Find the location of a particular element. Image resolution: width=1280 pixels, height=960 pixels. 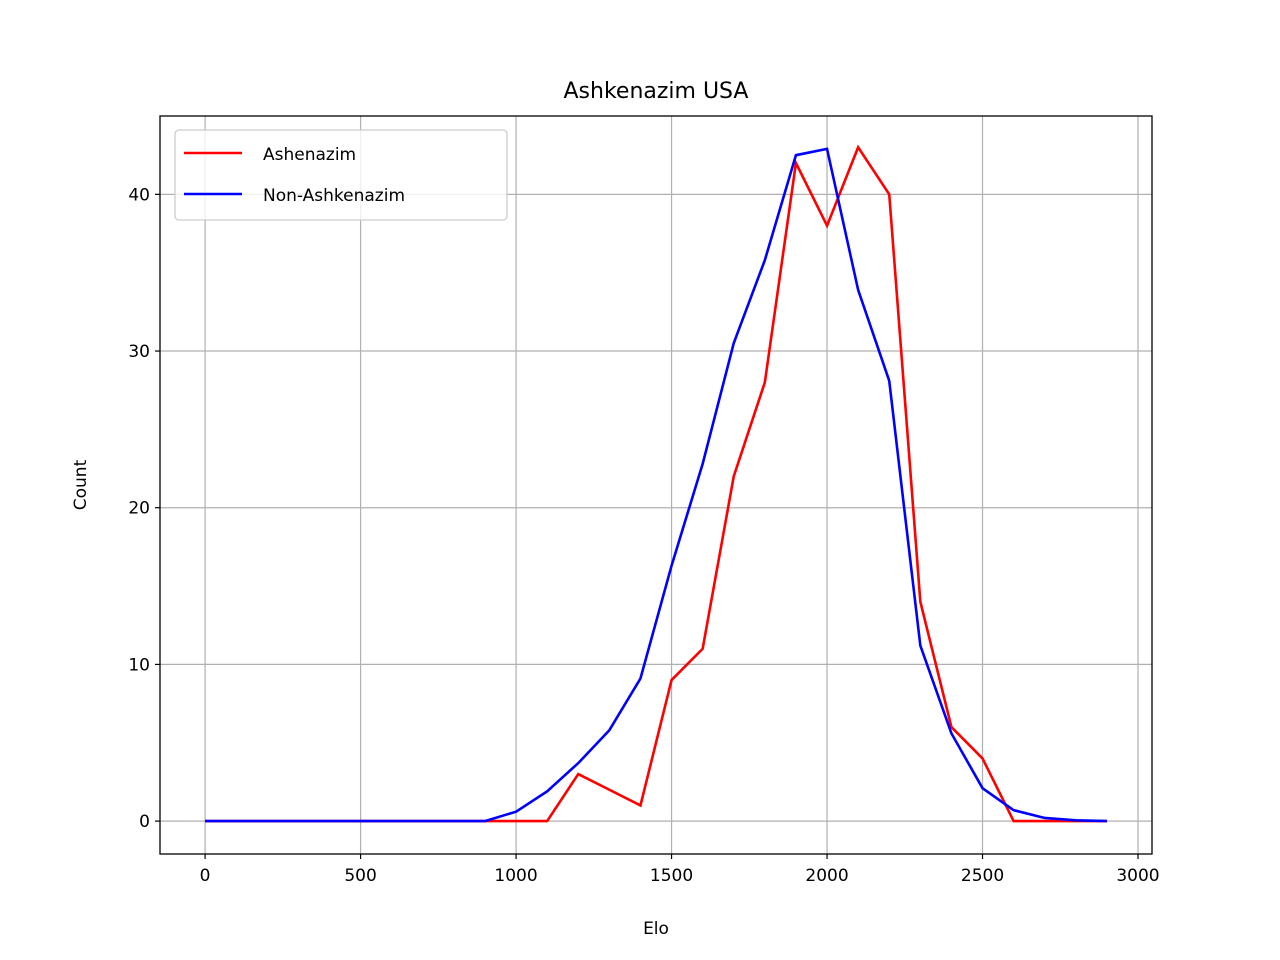

x-tick-label: 2500 is located at coordinates (982, 876).